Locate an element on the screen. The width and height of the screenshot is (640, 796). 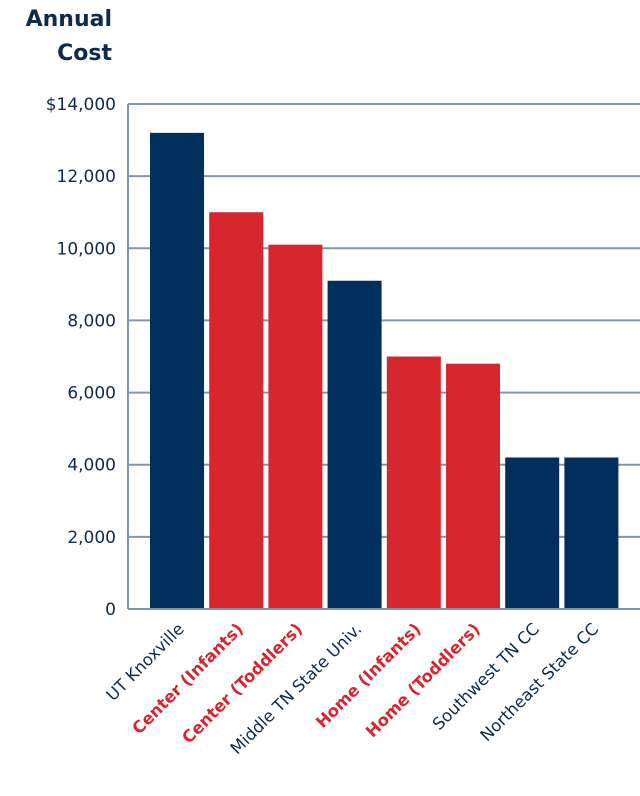
x-tick-label: Southwest TN CC is located at coordinates (486, 676).